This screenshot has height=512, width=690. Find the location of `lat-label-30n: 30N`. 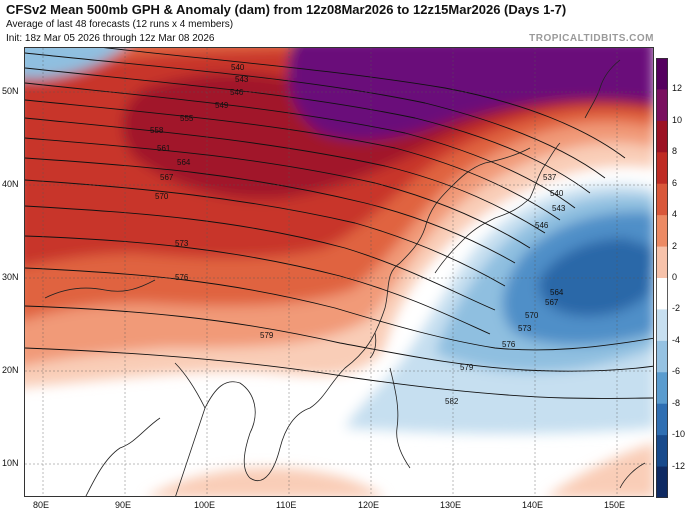

lat-label-30n: 30N is located at coordinates (10, 277).